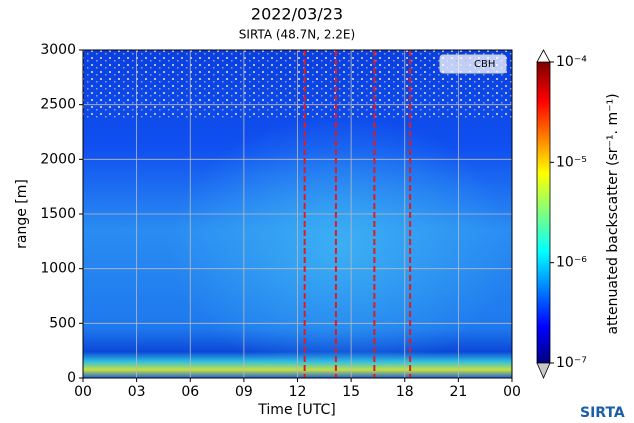 The image size is (634, 423). I want to click on x-tick-label: 18, so click(405, 392).